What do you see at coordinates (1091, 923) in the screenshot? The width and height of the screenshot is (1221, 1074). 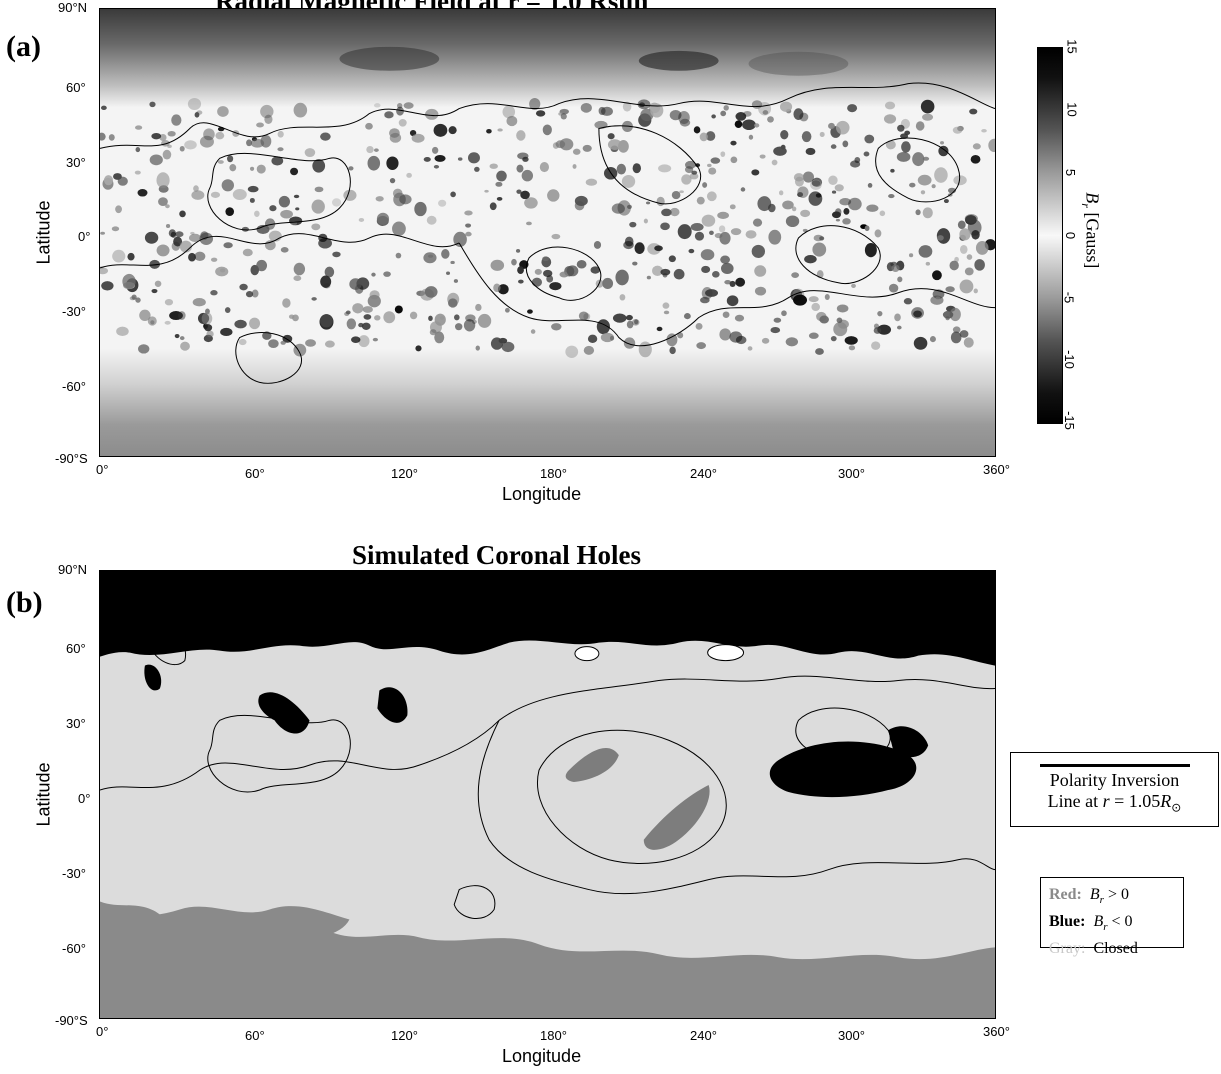 I see `legend-blue: Blue: Br < 0` at bounding box center [1091, 923].